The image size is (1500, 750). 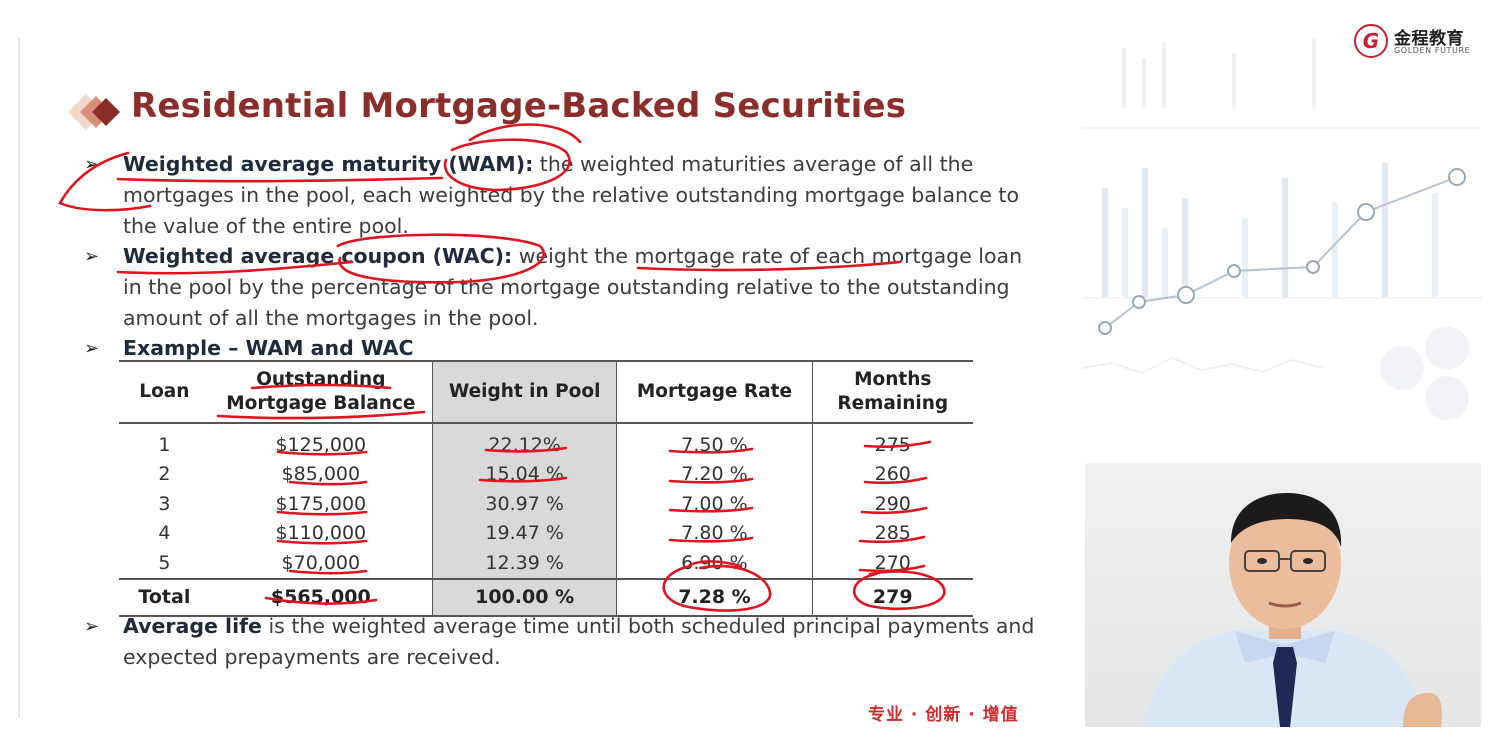 I want to click on cell-rate: 7.80 %, so click(x=714, y=533).